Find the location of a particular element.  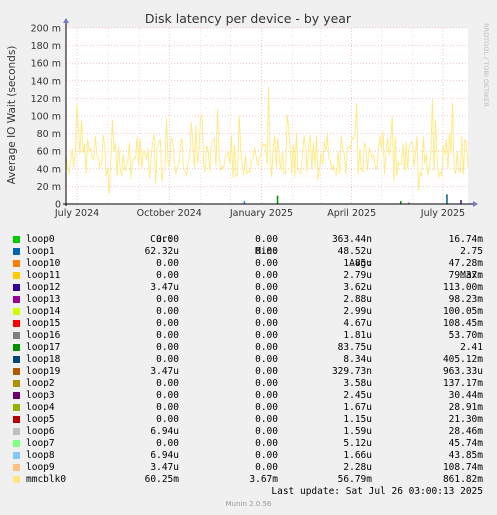

legend-max: 30.44m is located at coordinates (465, 395).